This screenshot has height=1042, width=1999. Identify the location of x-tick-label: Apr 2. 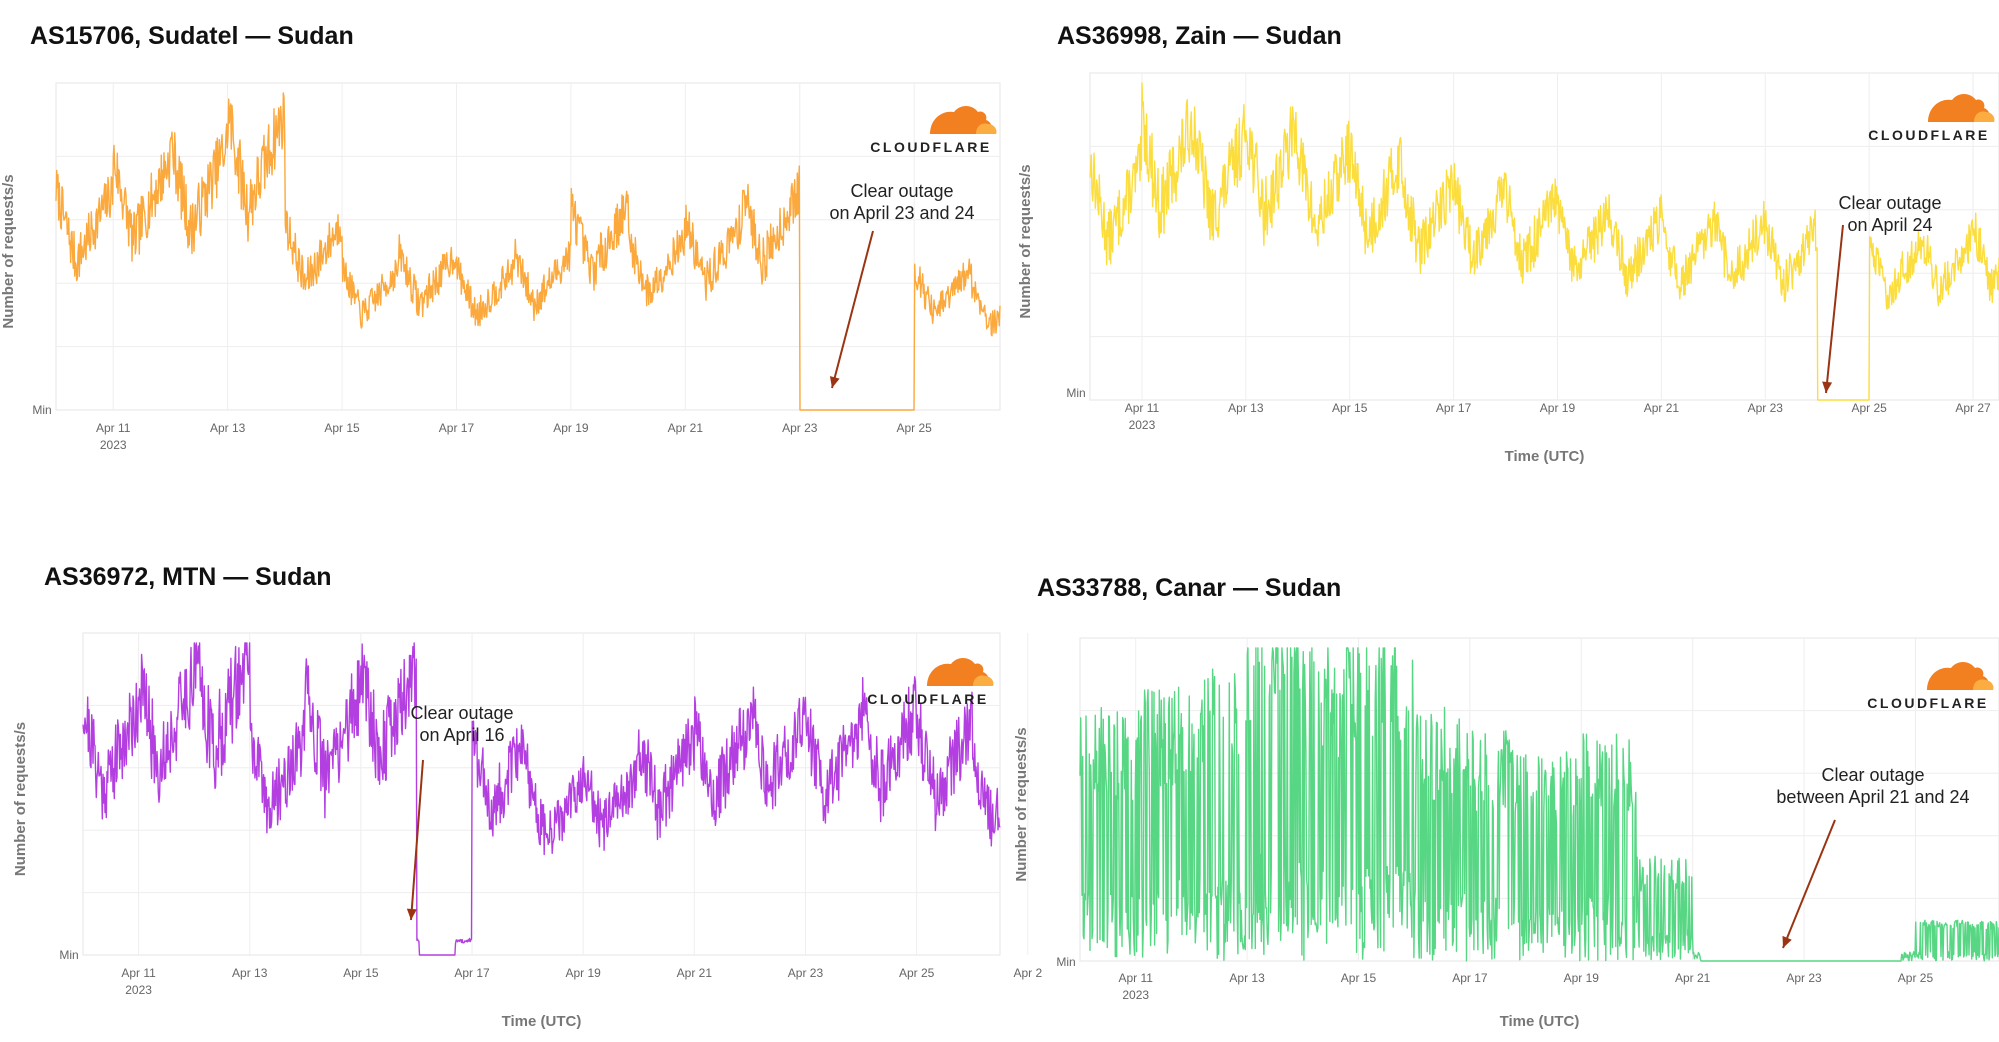
(1027, 973).